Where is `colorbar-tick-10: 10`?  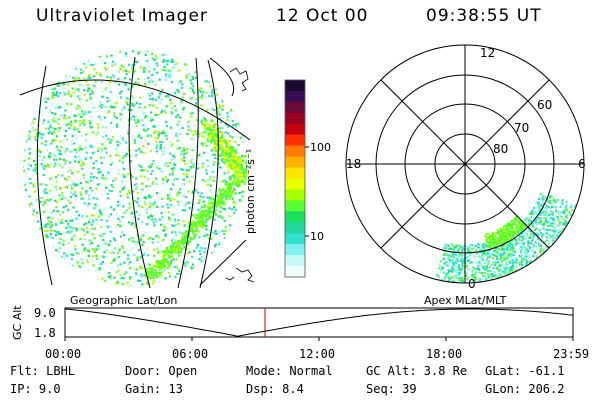
colorbar-tick-10: 10 is located at coordinates (317, 236).